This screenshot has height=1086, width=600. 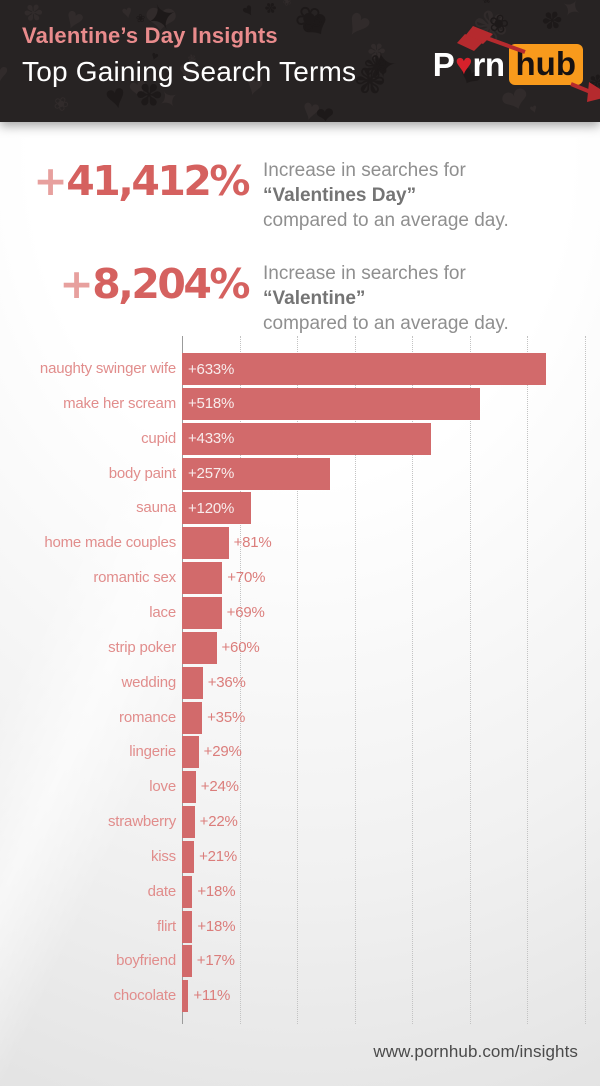 I want to click on page-subtitle: Top Gaining Search Terms, so click(x=189, y=71).